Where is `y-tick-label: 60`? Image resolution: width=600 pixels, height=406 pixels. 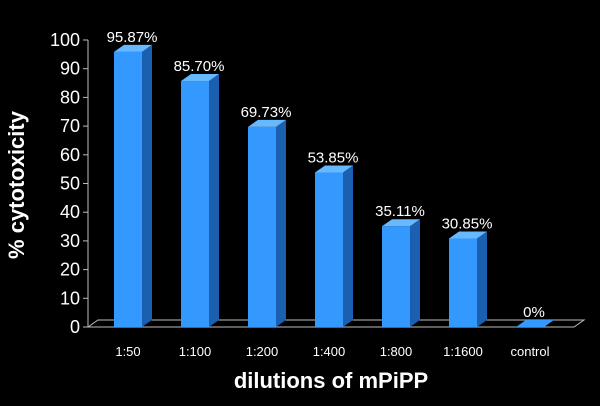 y-tick-label: 60 is located at coordinates (70, 155).